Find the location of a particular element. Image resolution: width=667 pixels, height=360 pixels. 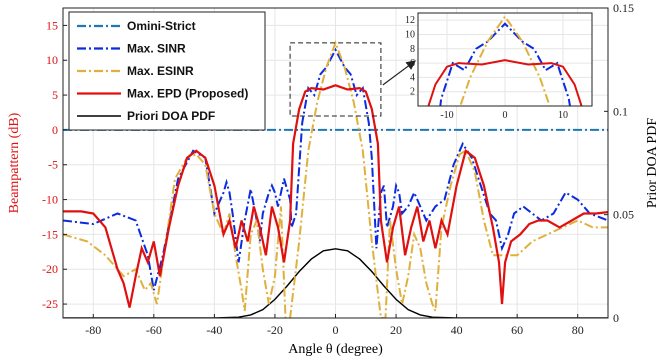

inset-y-tick-label: 4 is located at coordinates (412, 77).